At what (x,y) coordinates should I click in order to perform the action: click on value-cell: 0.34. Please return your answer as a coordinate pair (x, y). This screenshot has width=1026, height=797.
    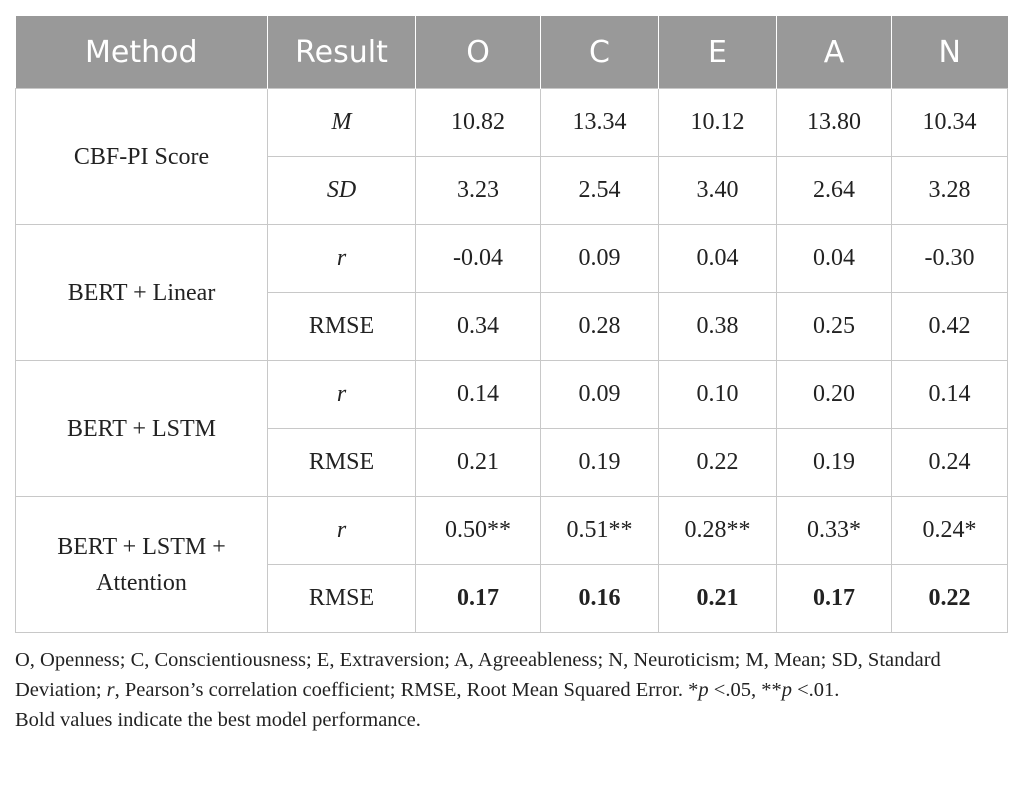
    Looking at the image, I should click on (478, 326).